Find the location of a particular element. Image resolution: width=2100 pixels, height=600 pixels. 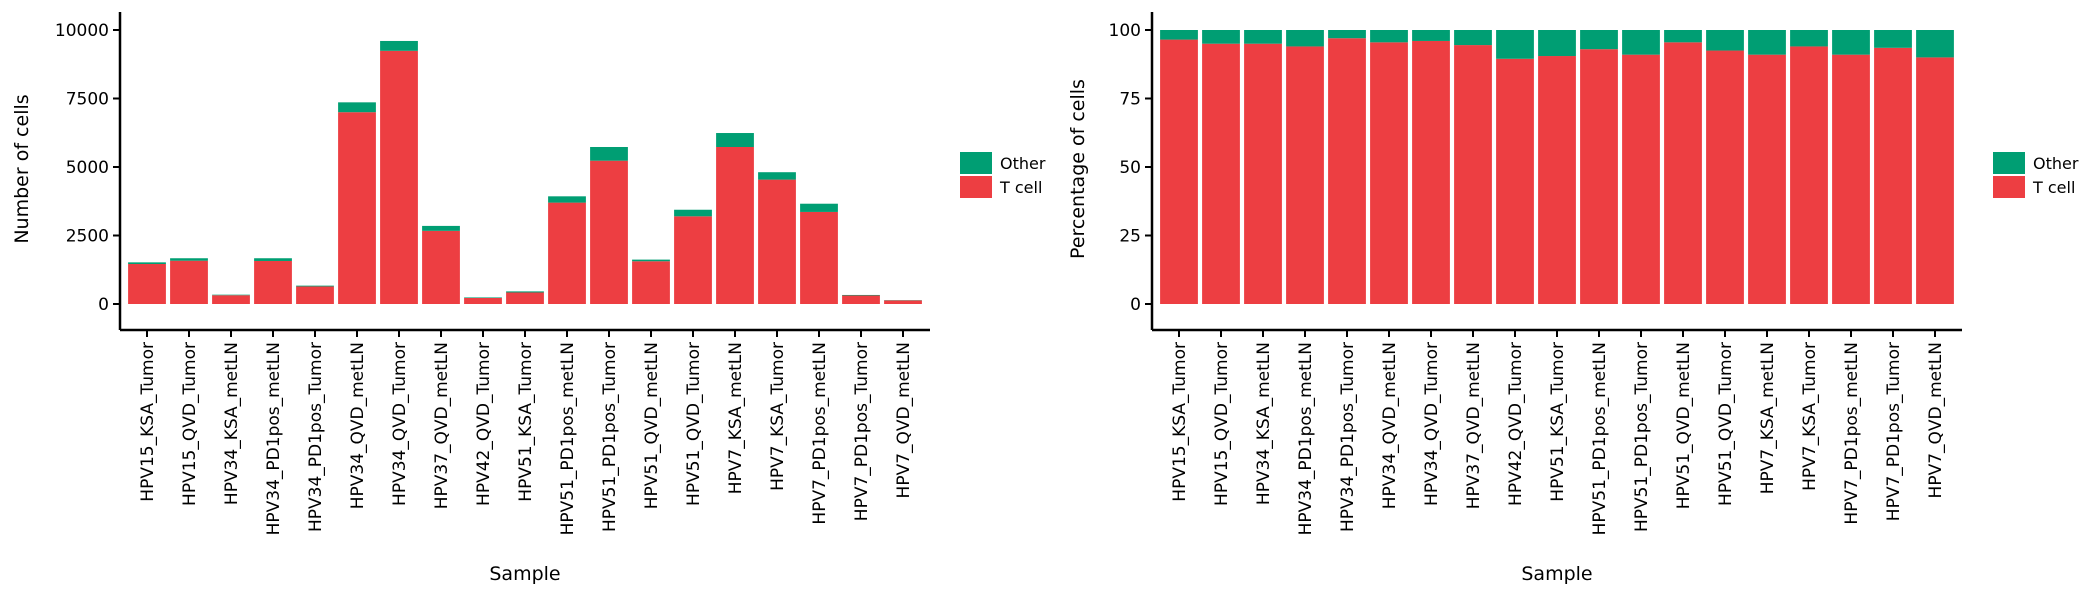

bar-other-HPV51_PD1pos_metLN is located at coordinates (567, 199).